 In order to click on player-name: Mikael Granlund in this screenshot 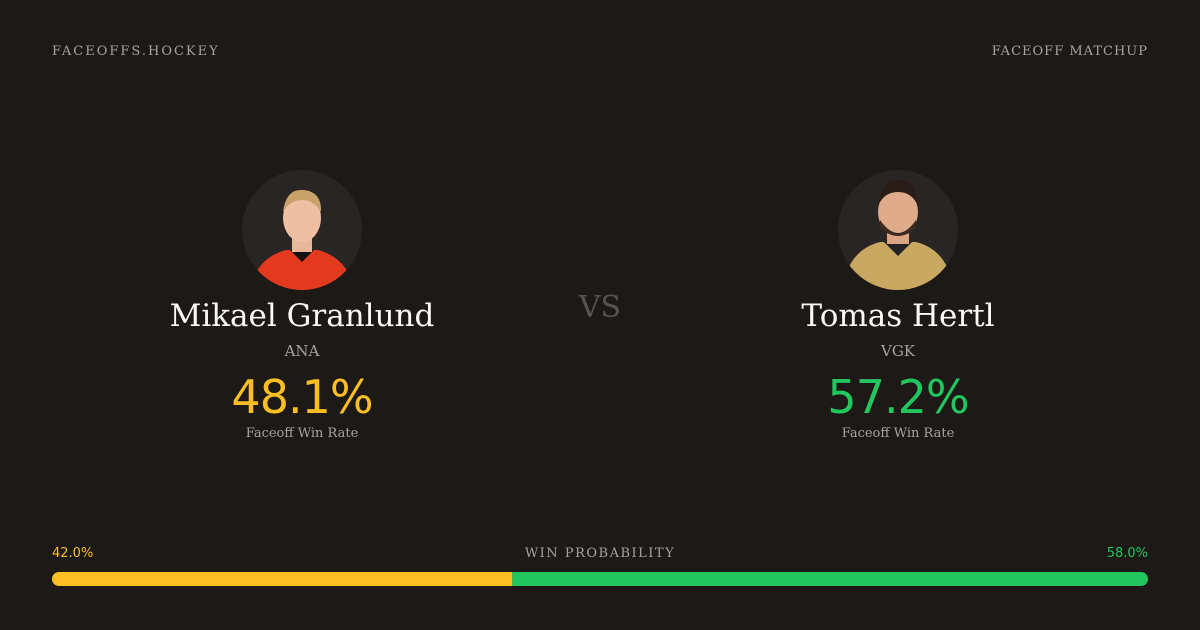, I will do `click(302, 316)`.